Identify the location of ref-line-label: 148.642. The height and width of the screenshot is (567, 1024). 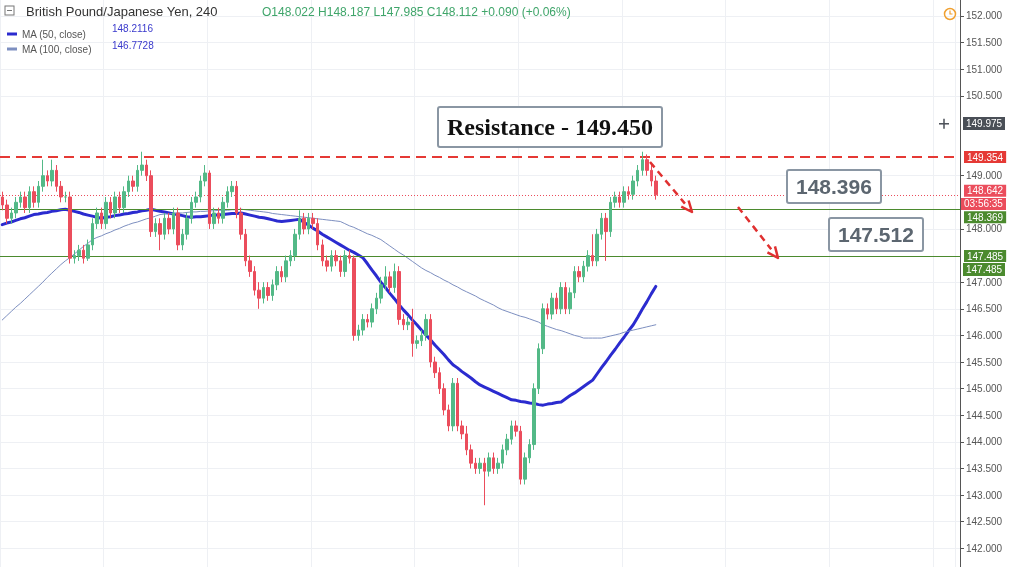
(985, 191).